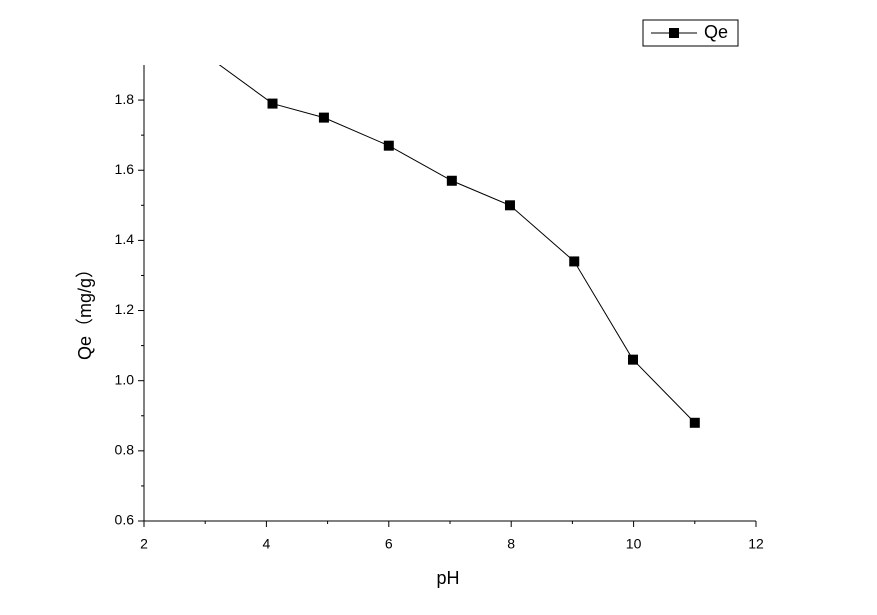 The image size is (877, 615). What do you see at coordinates (389, 544) in the screenshot?
I see `x-tick-label: 6` at bounding box center [389, 544].